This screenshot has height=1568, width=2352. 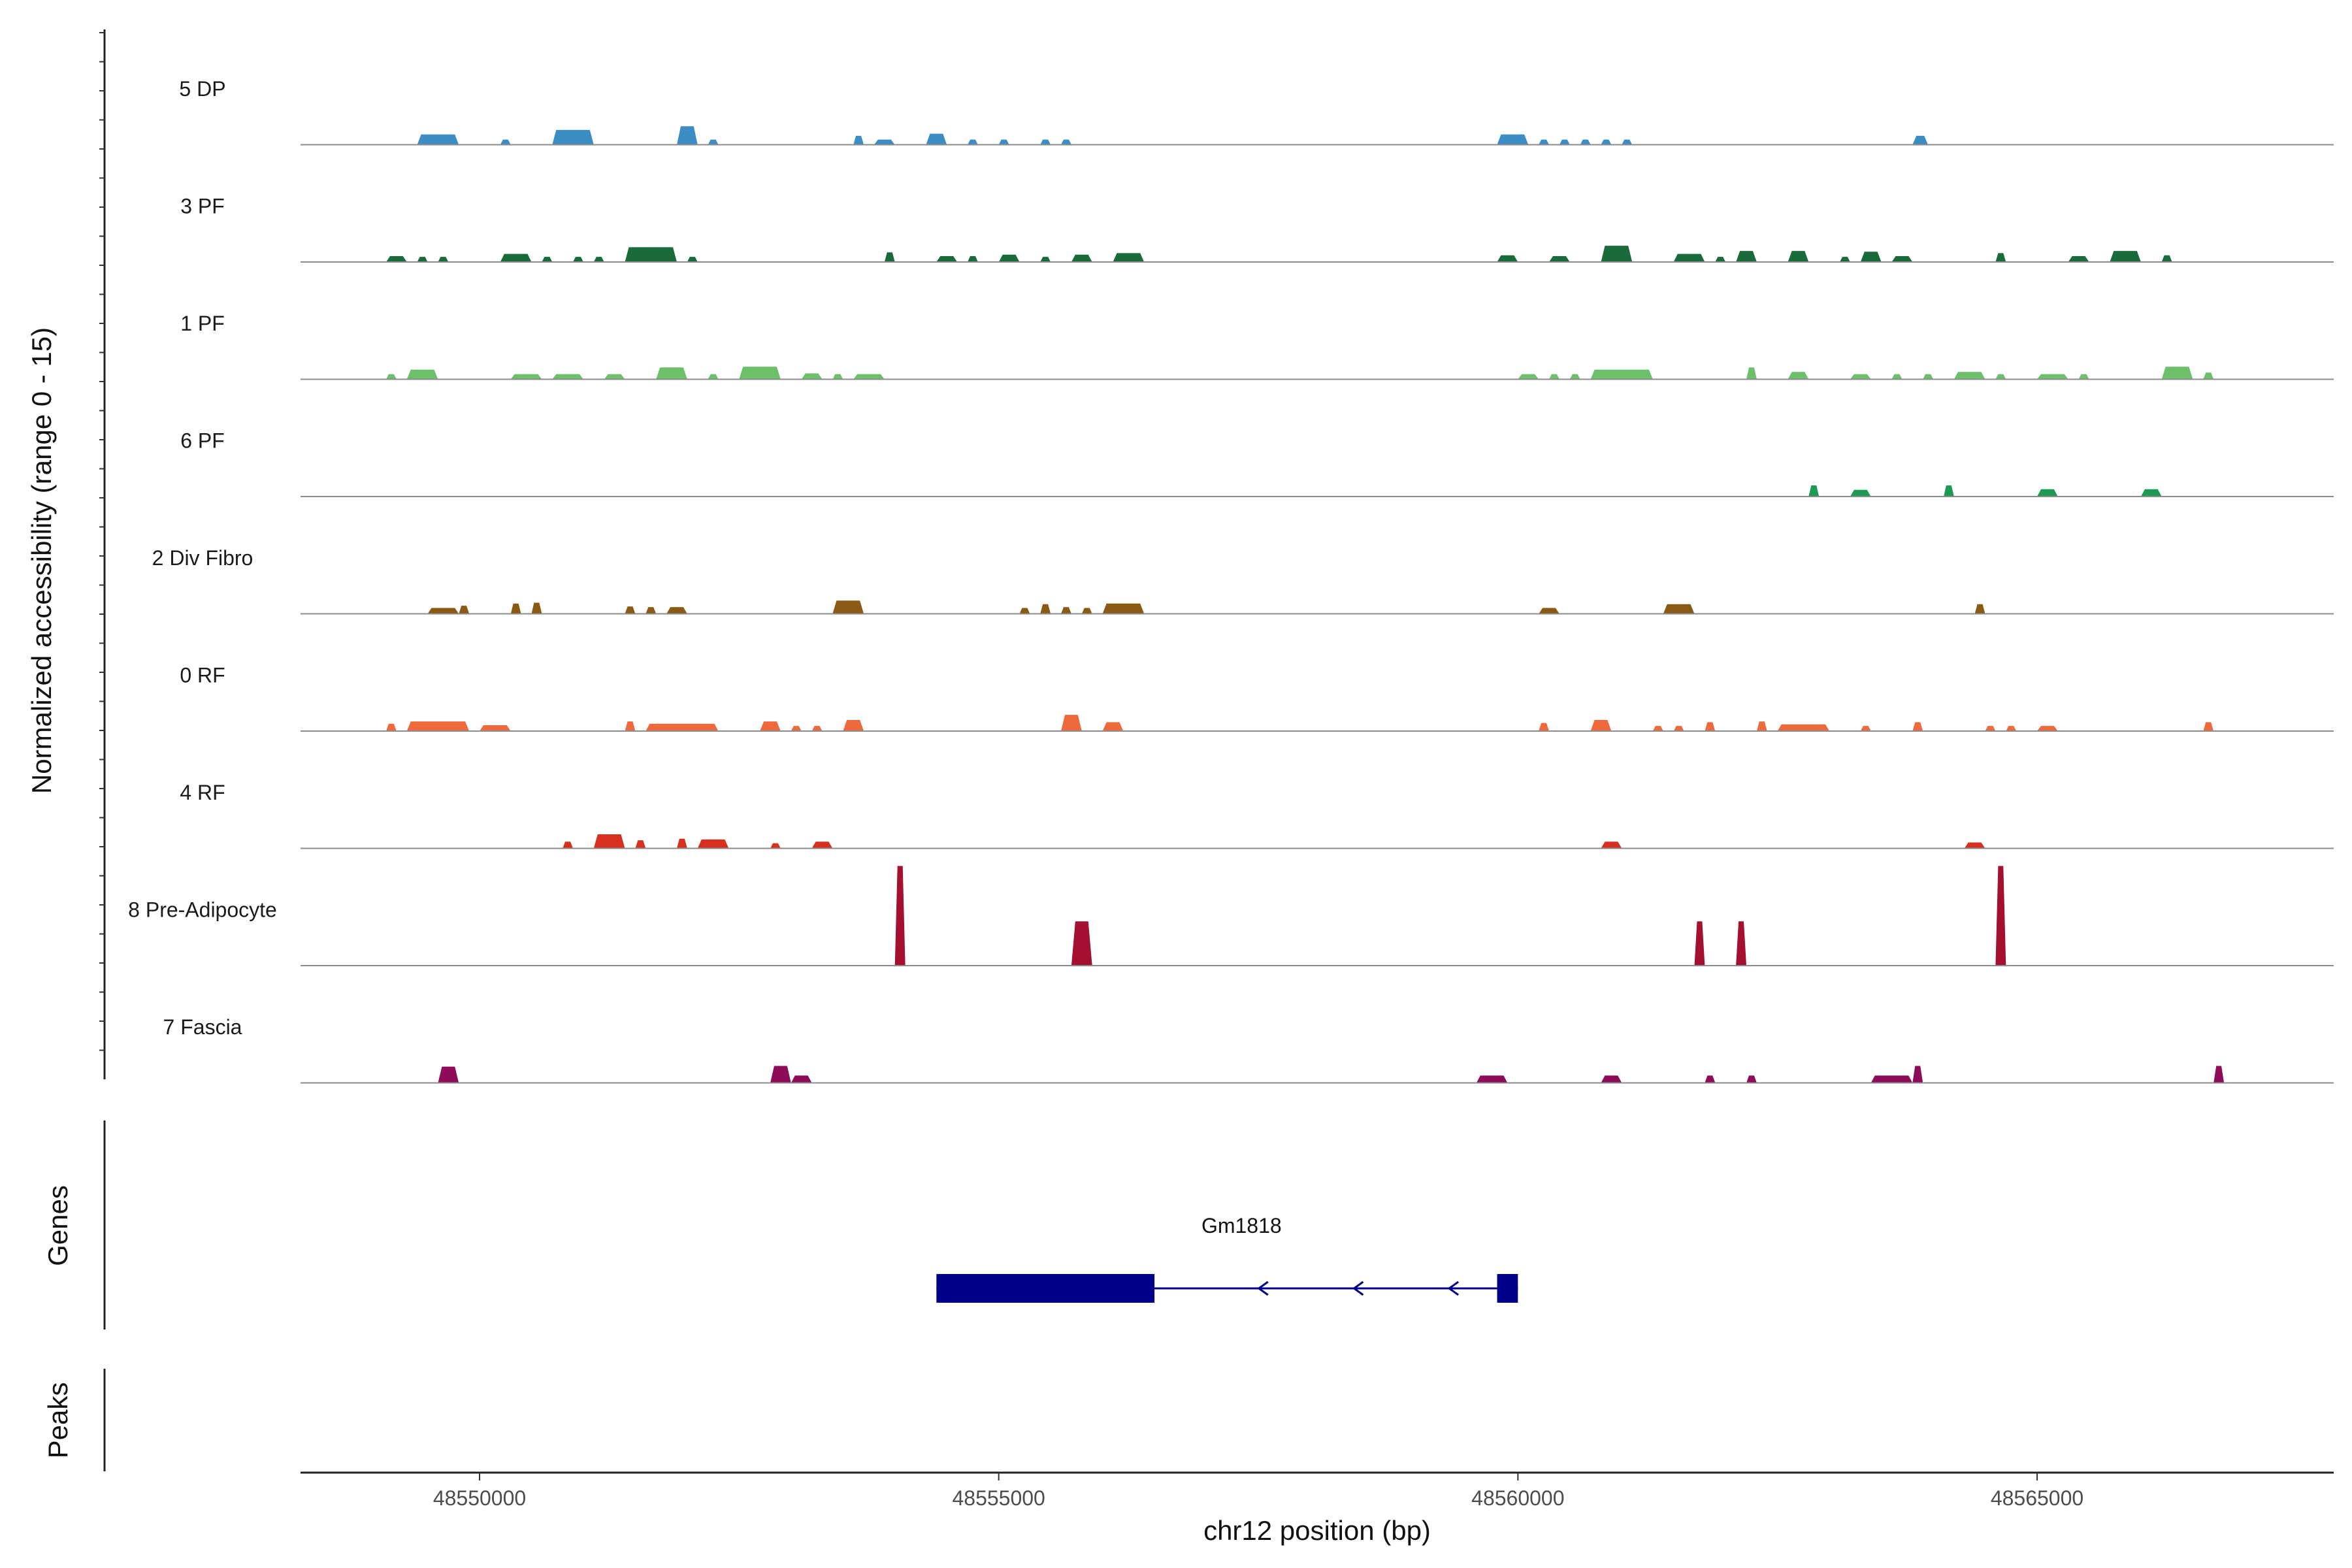 What do you see at coordinates (1248, 1049) in the screenshot?
I see `track-7-fascia: 7 Fascia` at bounding box center [1248, 1049].